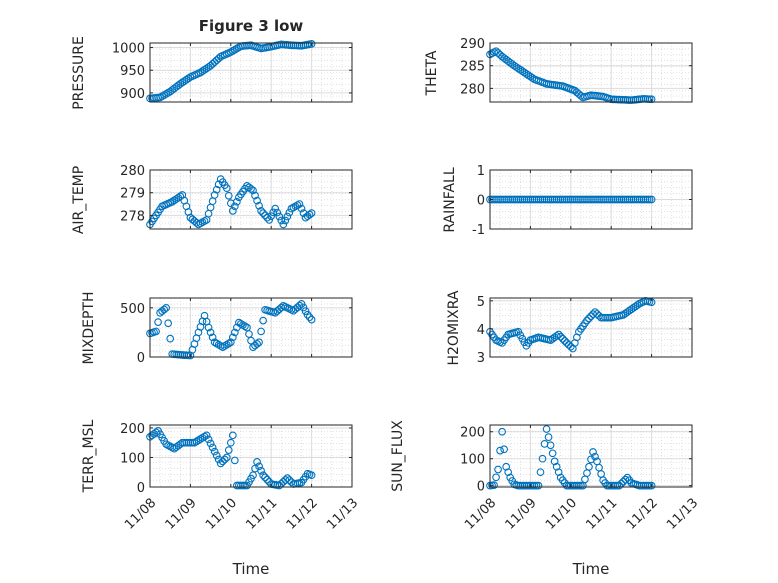 The width and height of the screenshot is (778, 583). What do you see at coordinates (521, 514) in the screenshot?
I see `x-tick-label: 11/09` at bounding box center [521, 514].